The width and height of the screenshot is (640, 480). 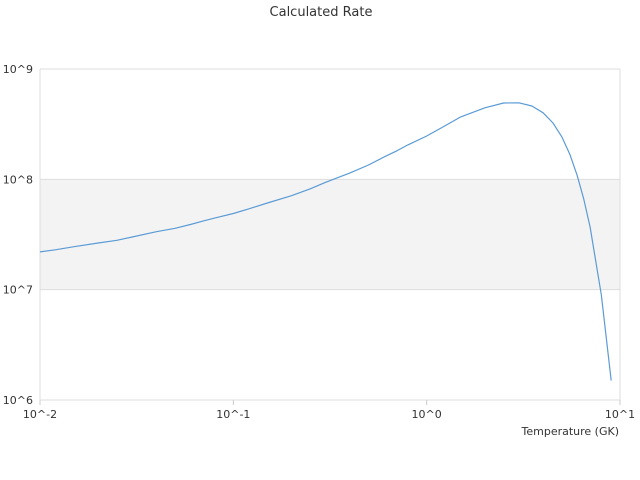 I want to click on x-tick-labels: 10^-2 10^-1 10^0 10^1, so click(x=329, y=410).